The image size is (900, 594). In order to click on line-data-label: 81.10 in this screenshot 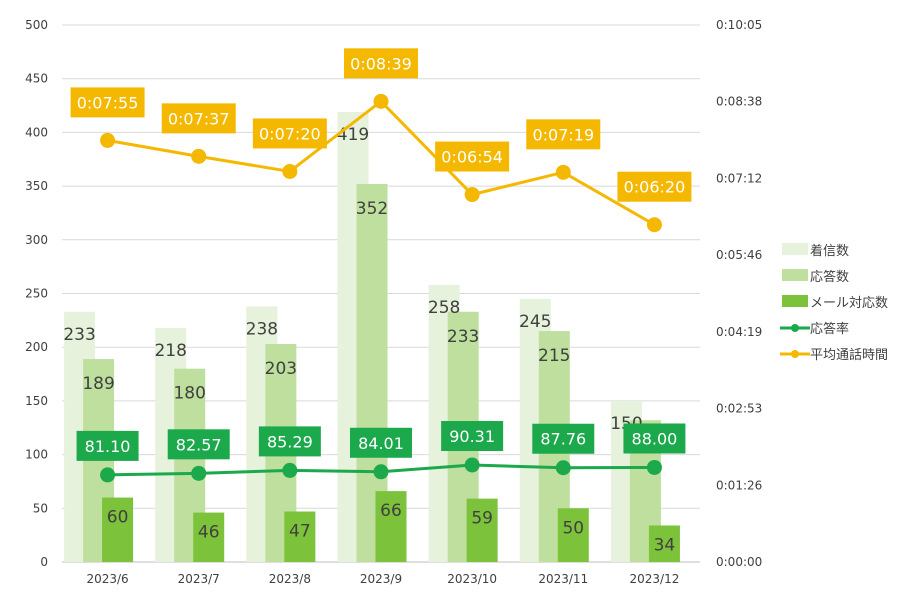, I will do `click(108, 446)`.